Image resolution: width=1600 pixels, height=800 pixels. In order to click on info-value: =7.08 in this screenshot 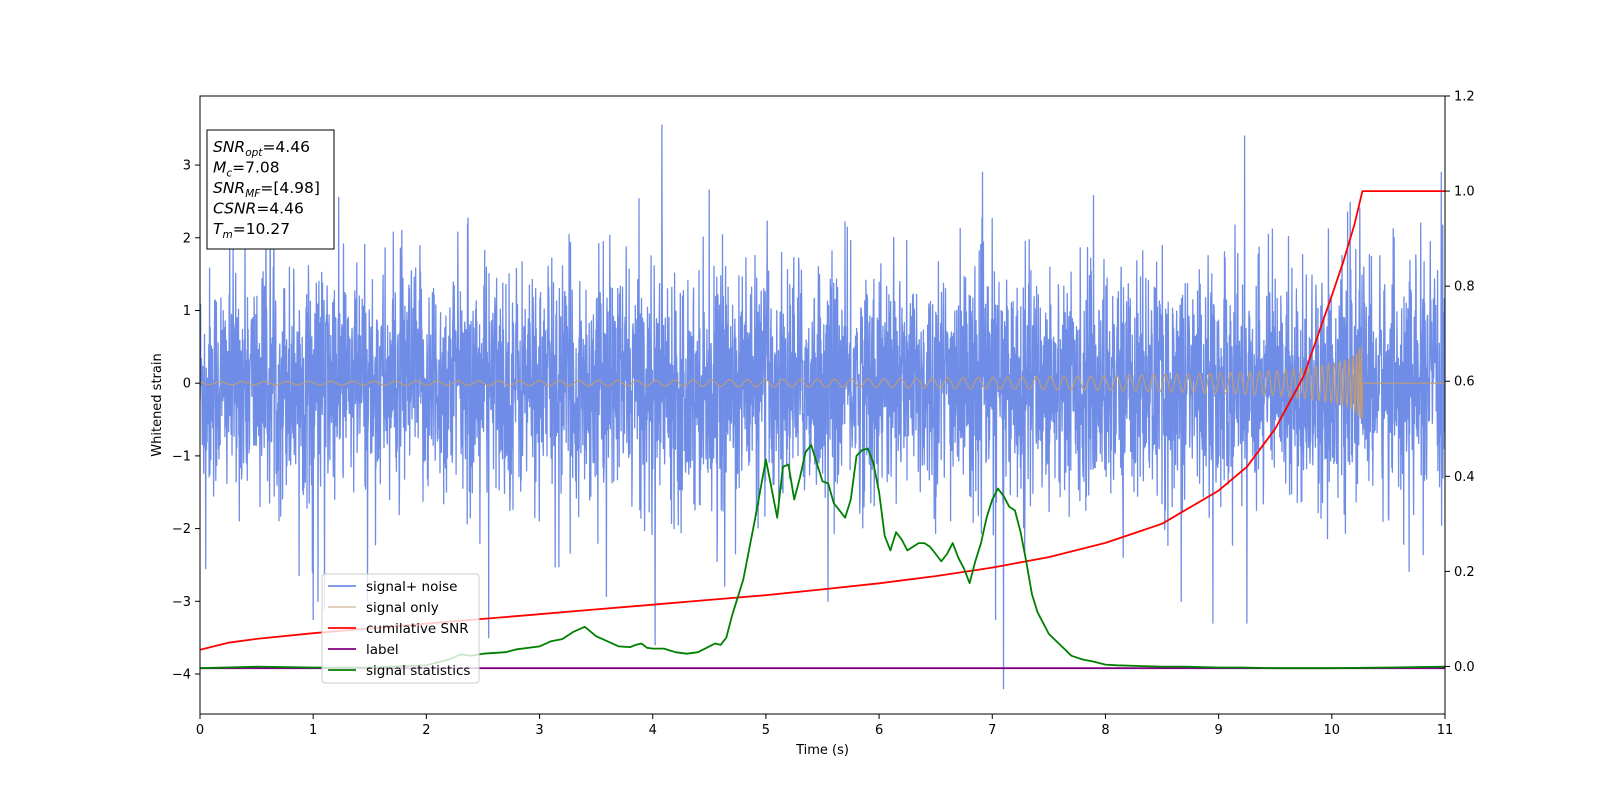, I will do `click(256, 168)`.